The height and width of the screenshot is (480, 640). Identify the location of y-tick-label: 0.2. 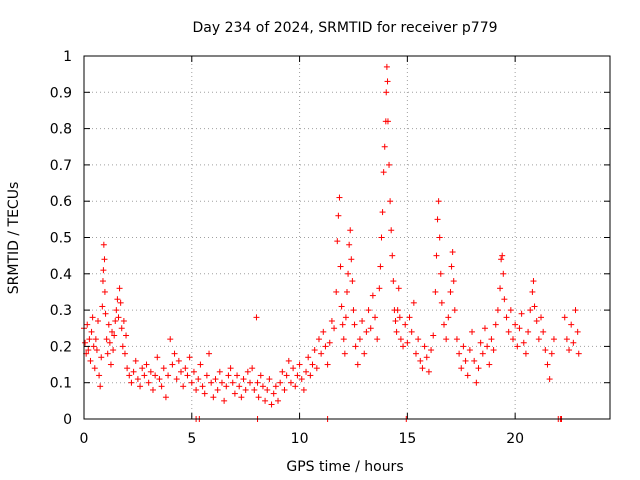
(61, 347).